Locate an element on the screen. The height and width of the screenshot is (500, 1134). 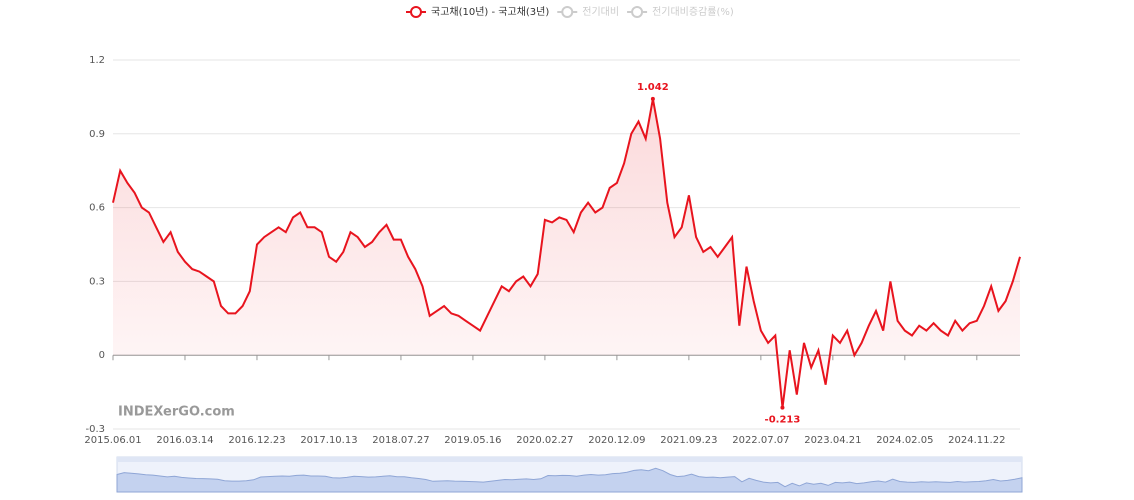
y-tick-label: 1.2 is located at coordinates (97, 60).